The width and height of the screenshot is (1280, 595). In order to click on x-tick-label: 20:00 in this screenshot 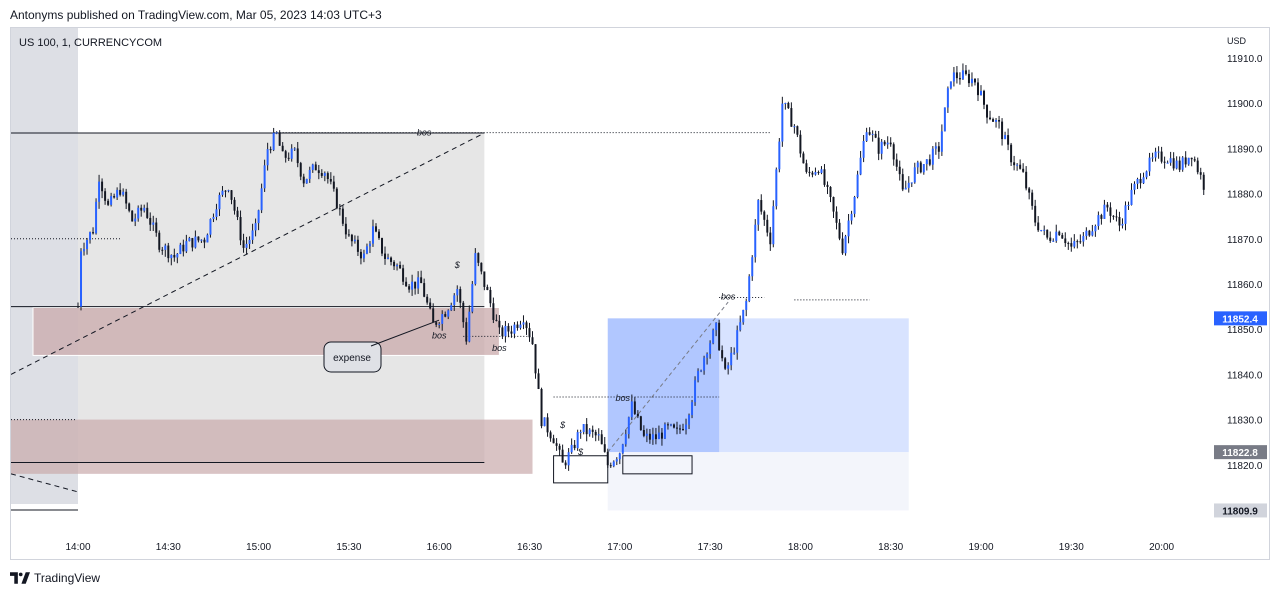, I will do `click(1161, 547)`.